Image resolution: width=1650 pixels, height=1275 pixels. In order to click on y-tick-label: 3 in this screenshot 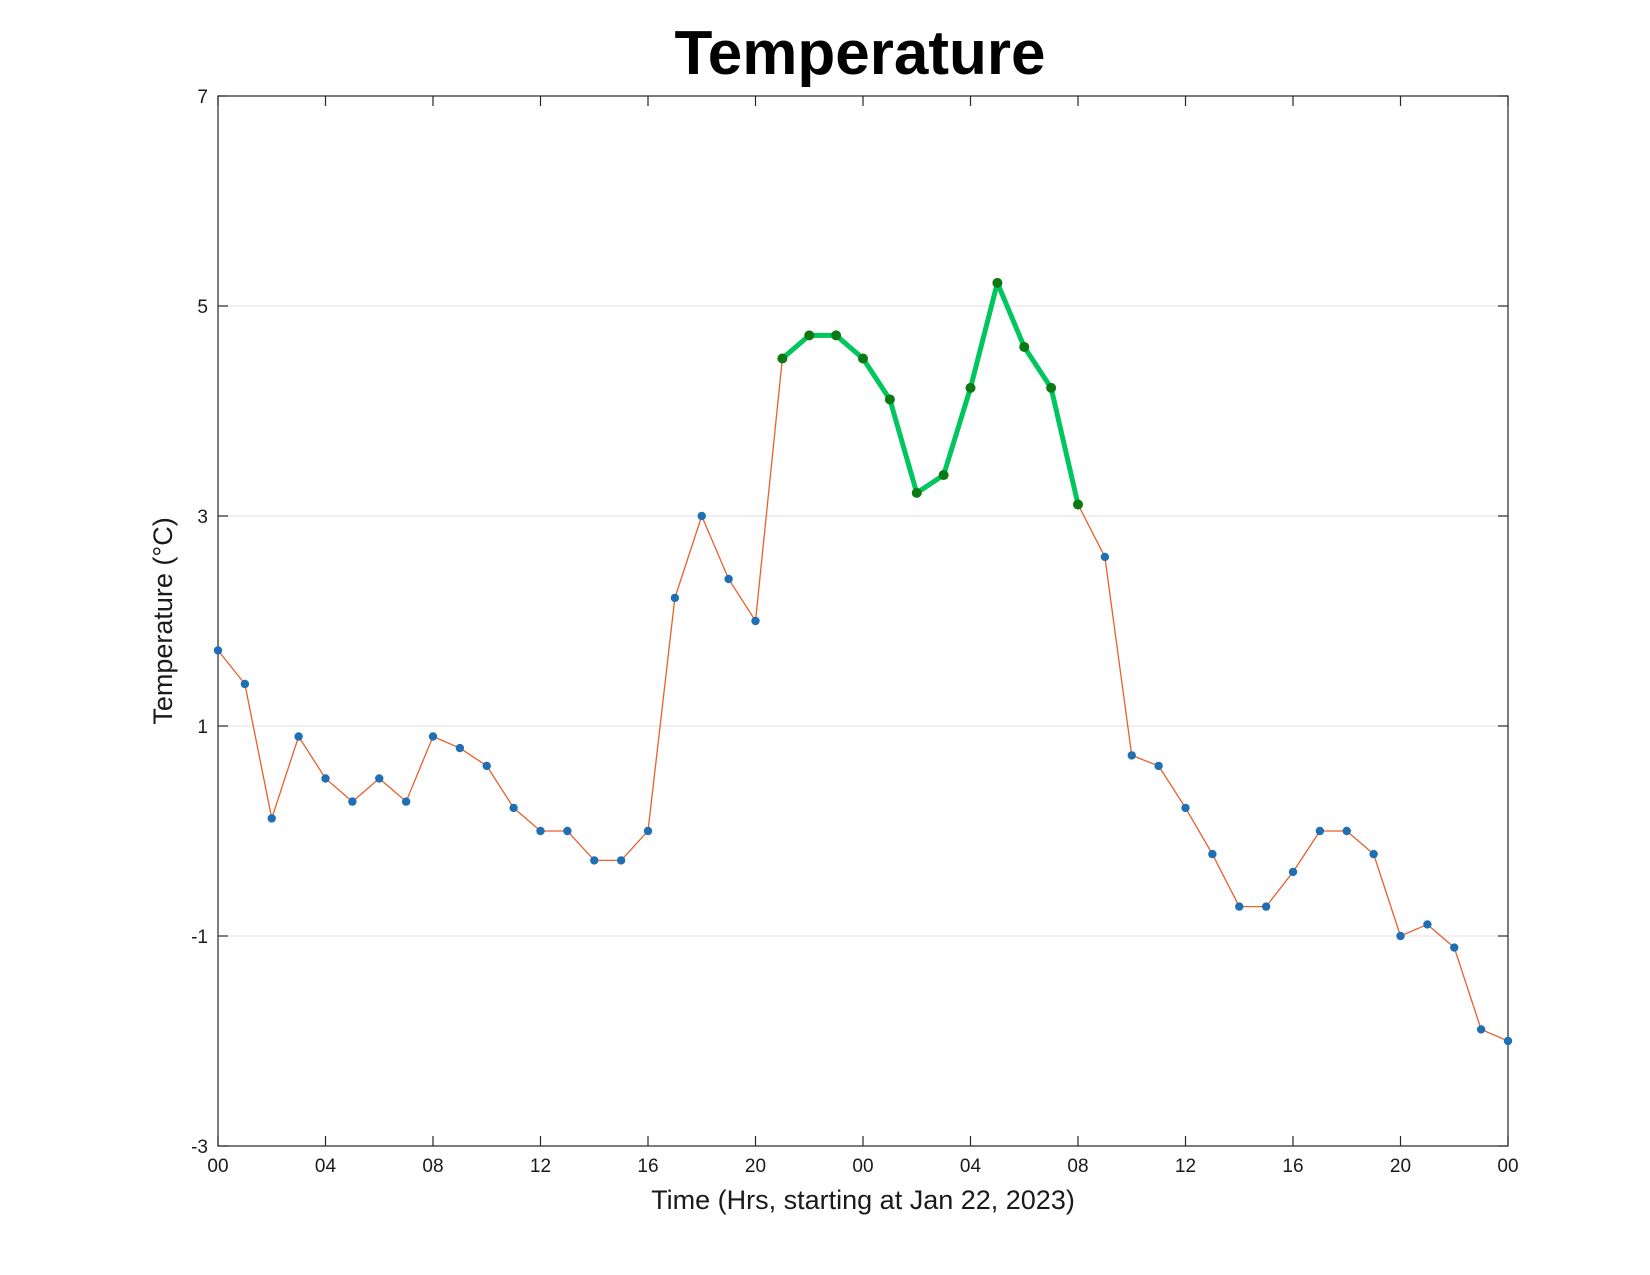, I will do `click(202, 517)`.